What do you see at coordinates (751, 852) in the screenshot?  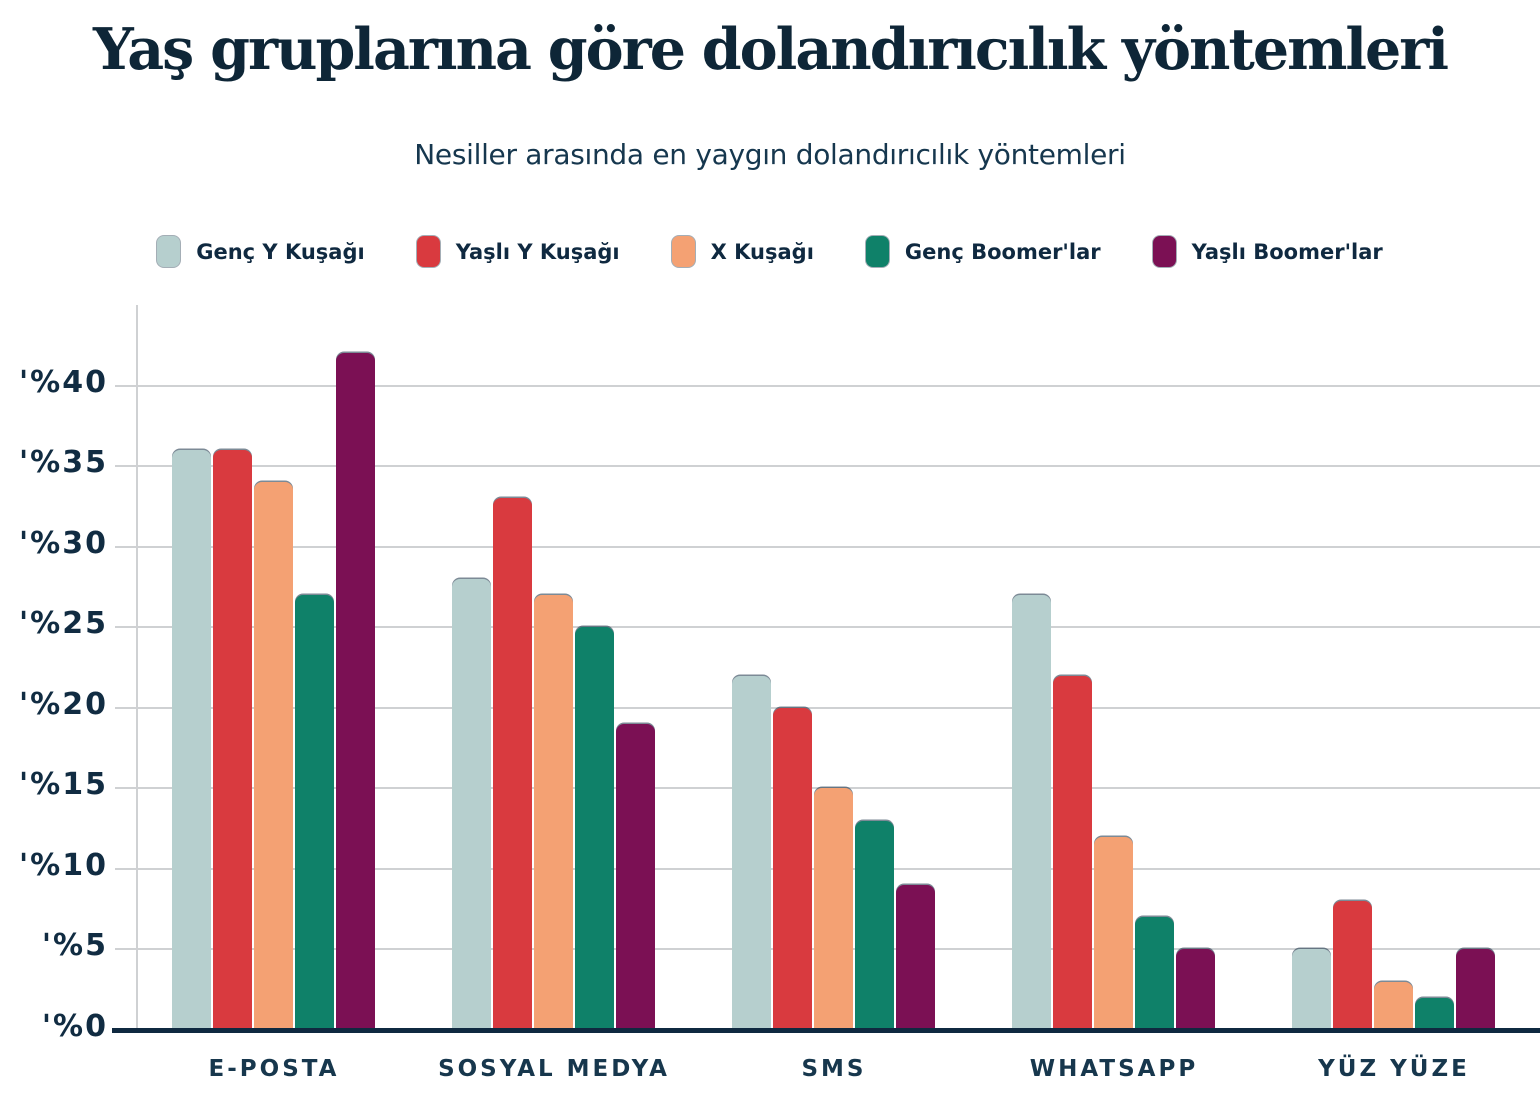 I see `bar-sms-s0` at bounding box center [751, 852].